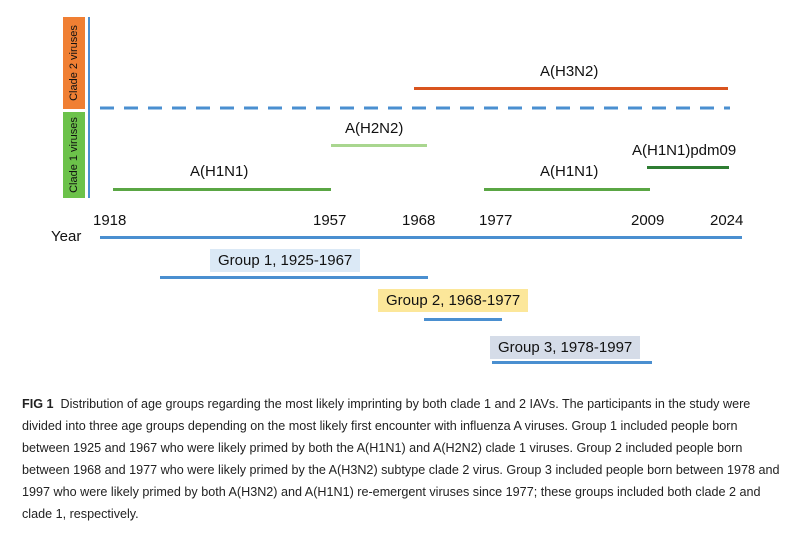 This screenshot has width=804, height=533. Describe the element at coordinates (379, 145) in the screenshot. I see `h2n2-line` at that location.